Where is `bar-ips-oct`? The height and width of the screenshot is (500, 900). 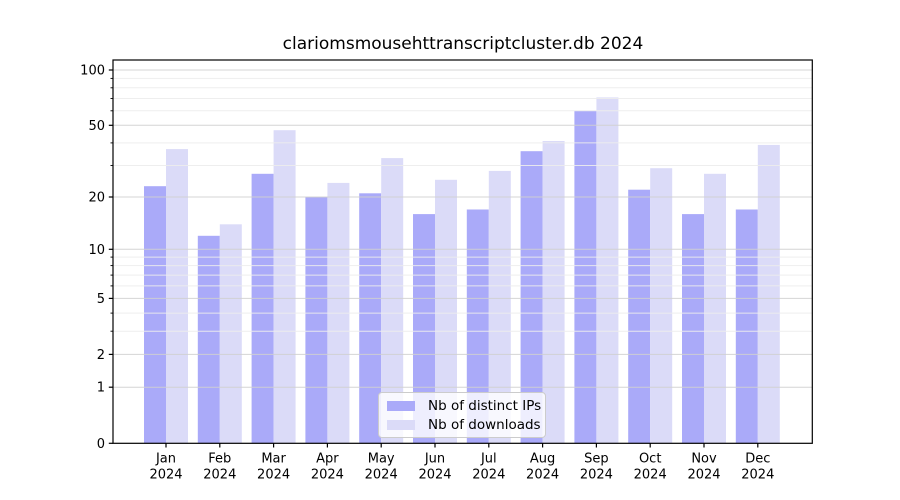 bar-ips-oct is located at coordinates (639, 316).